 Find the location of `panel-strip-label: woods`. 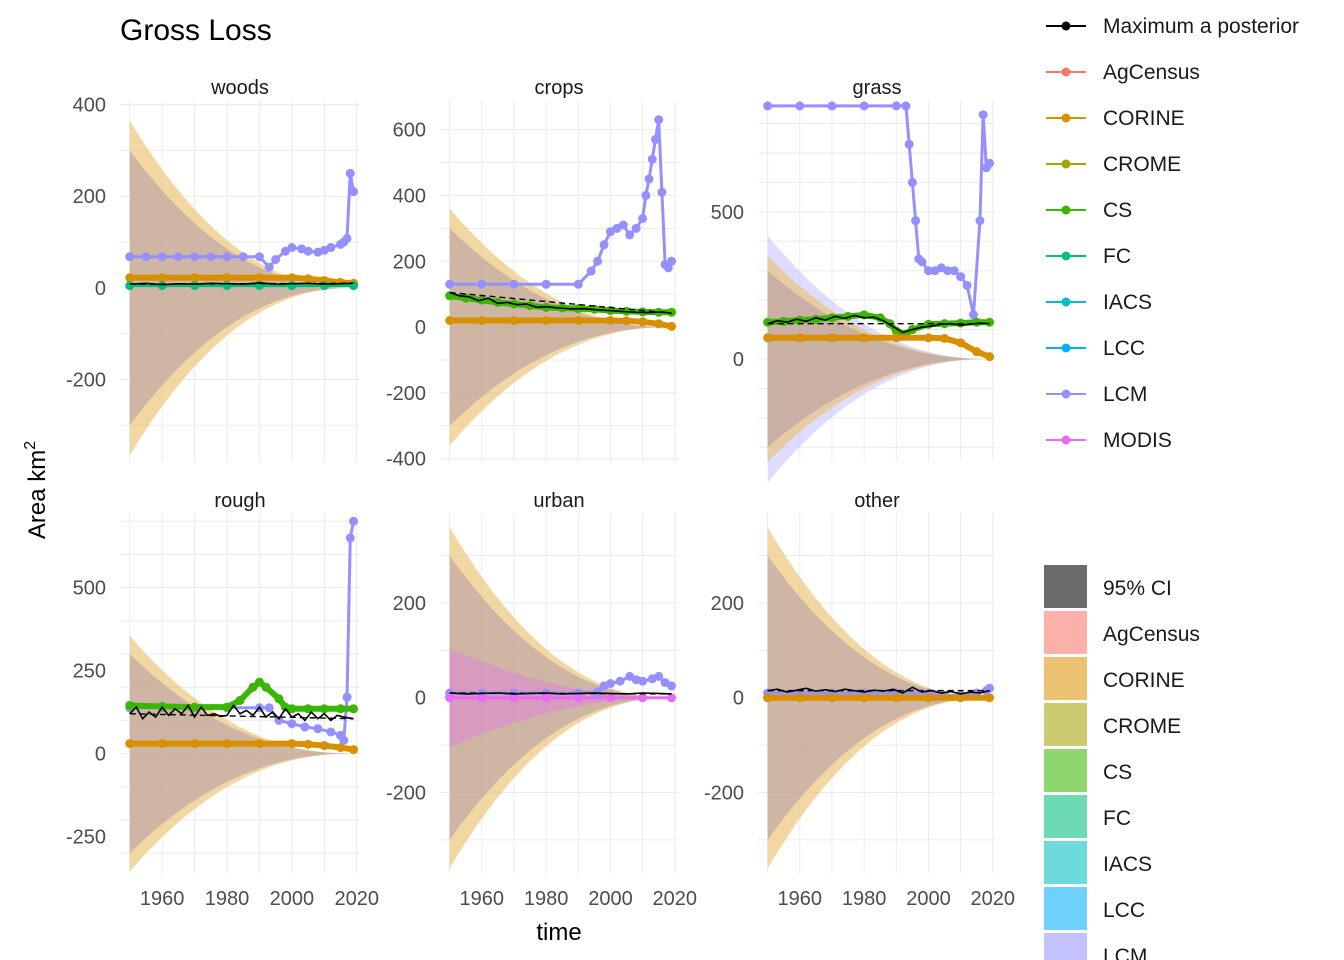

panel-strip-label: woods is located at coordinates (239, 88).